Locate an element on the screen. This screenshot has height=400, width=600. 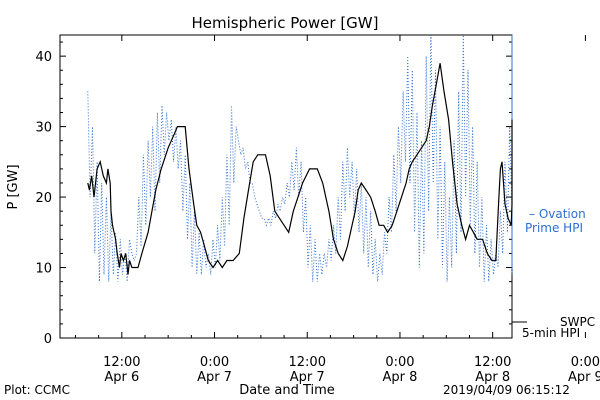
y-tick-label: 0 is located at coordinates (48, 339).